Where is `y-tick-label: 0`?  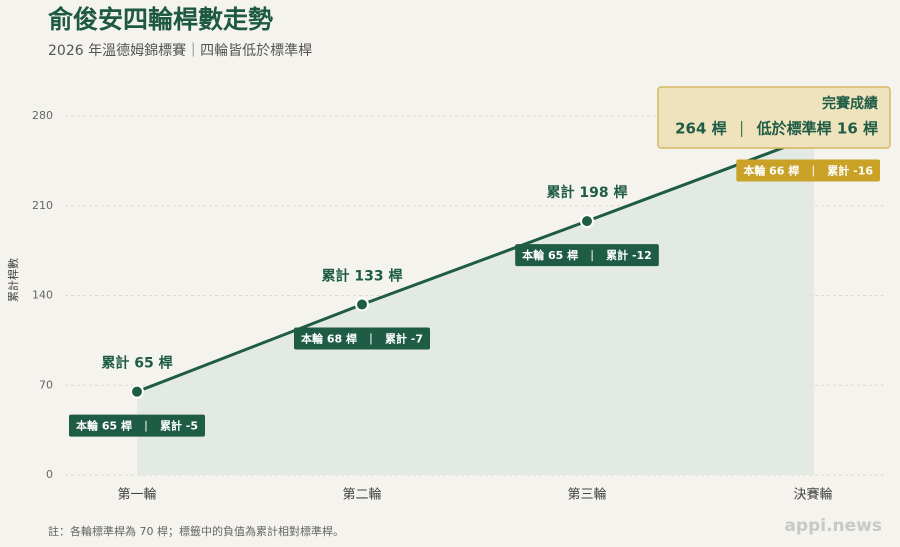 y-tick-label: 0 is located at coordinates (49, 474).